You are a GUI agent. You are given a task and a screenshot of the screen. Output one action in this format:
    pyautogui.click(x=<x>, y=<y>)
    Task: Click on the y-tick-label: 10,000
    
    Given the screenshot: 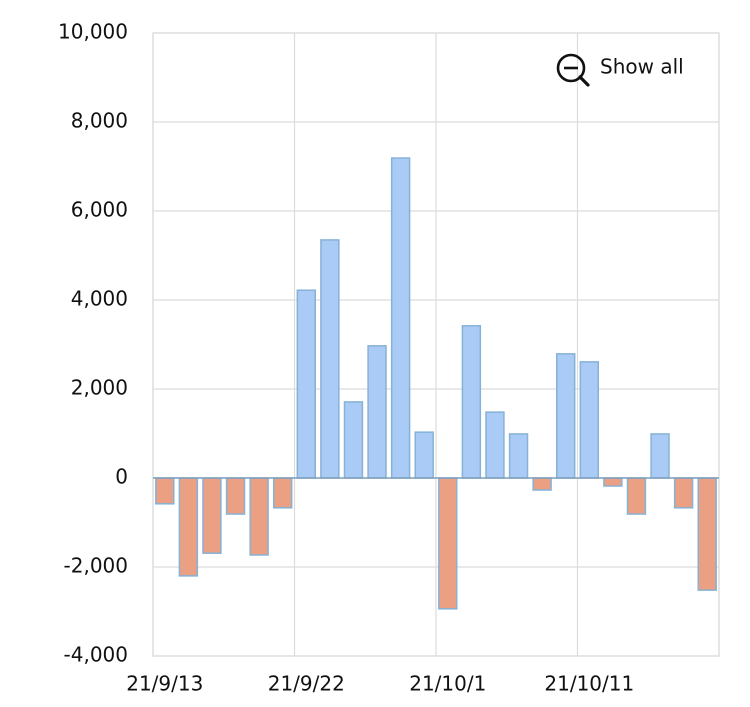 What is the action you would take?
    pyautogui.click(x=93, y=32)
    